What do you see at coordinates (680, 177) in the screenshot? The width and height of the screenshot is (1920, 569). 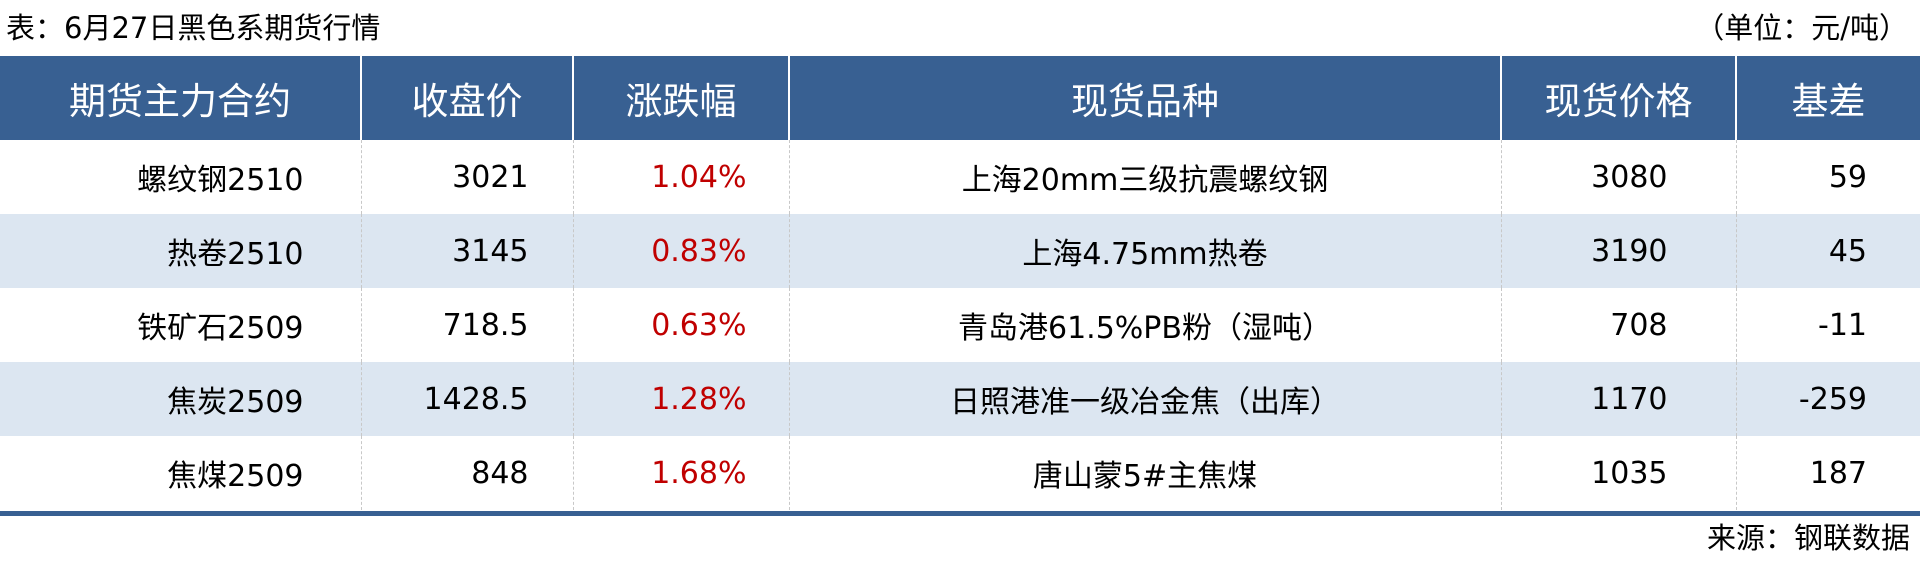 I see `change-cell: 1.04%` at bounding box center [680, 177].